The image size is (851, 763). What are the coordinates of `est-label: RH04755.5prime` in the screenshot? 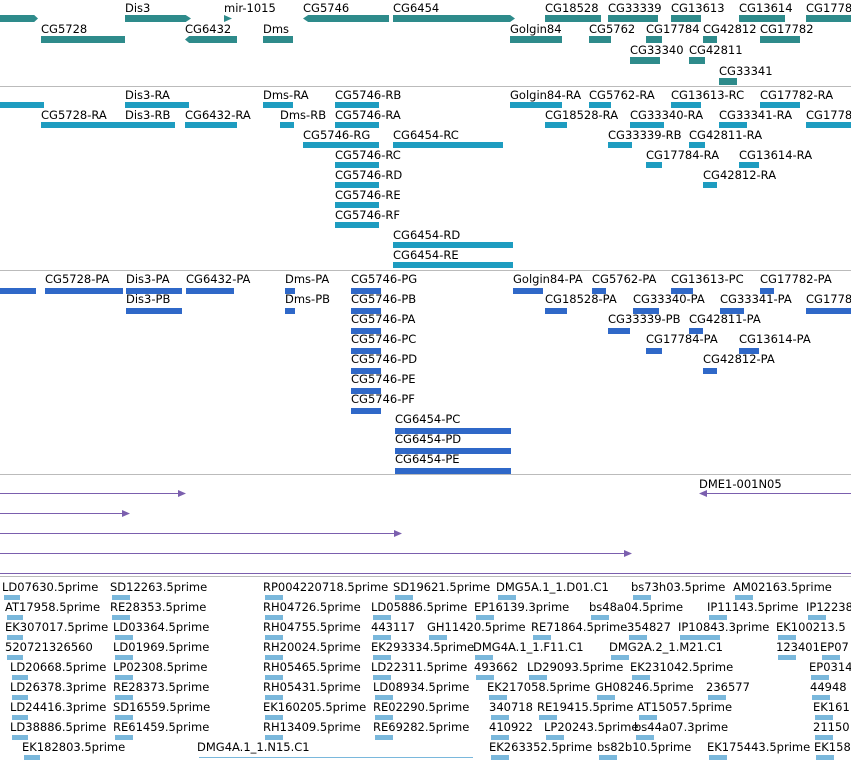 It's located at (312, 627).